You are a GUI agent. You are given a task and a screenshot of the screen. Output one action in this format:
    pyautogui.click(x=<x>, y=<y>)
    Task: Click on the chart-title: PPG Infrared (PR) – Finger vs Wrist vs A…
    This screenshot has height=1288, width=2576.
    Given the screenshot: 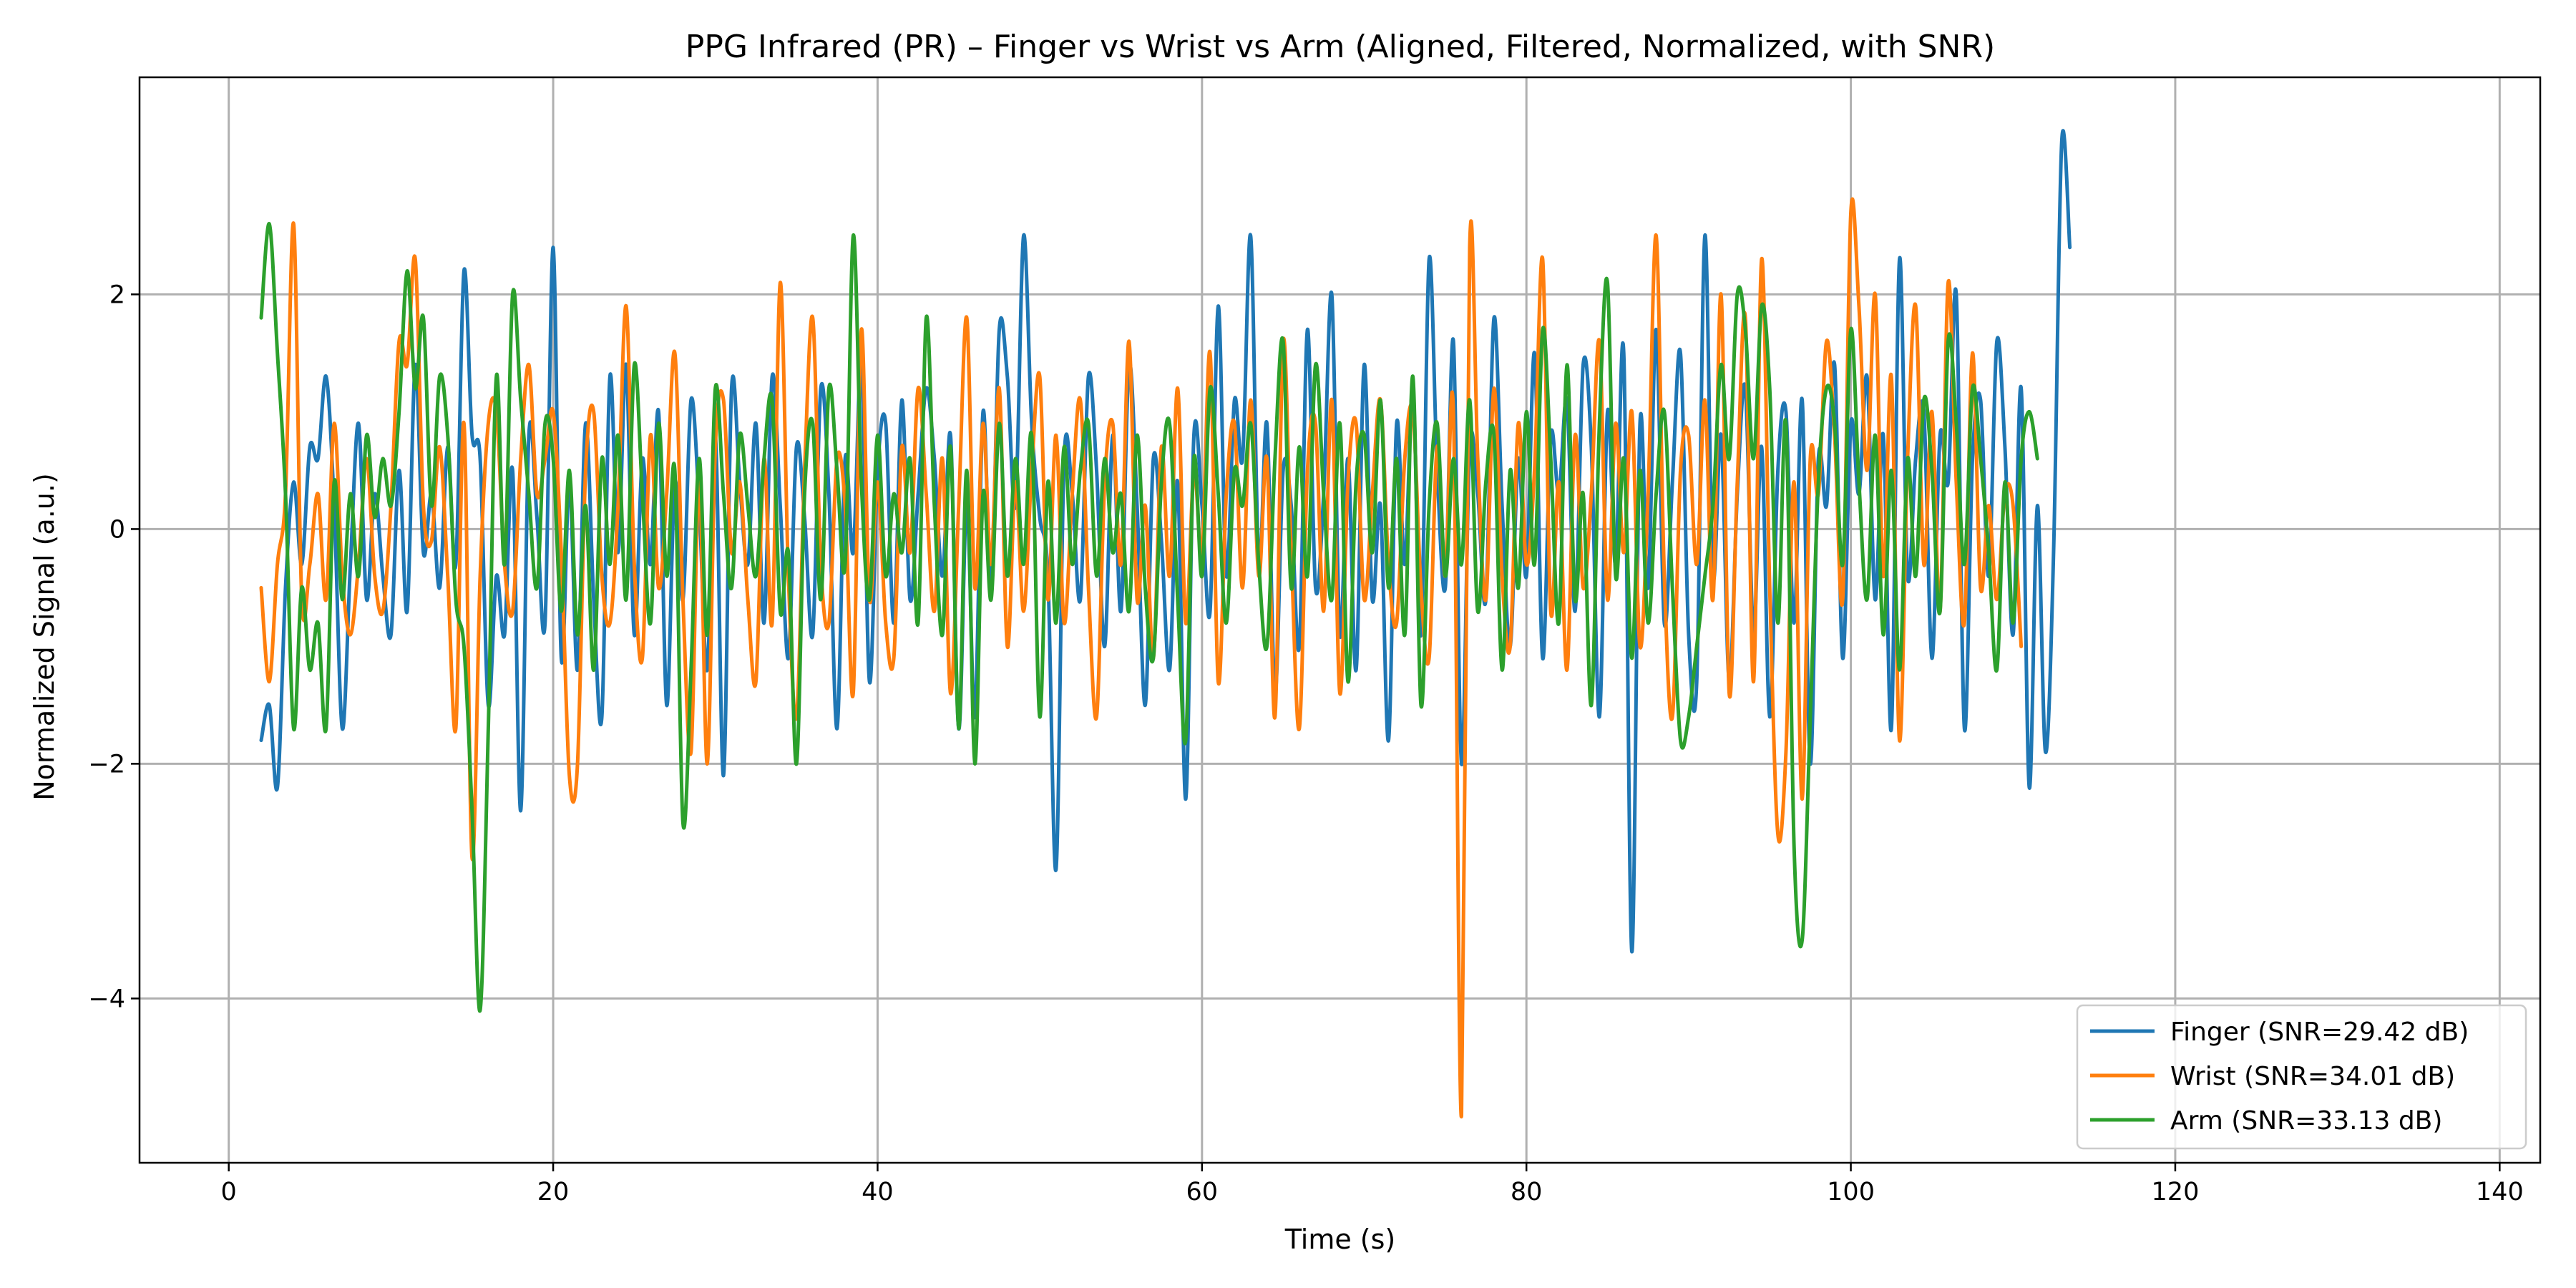 What is the action you would take?
    pyautogui.click(x=1340, y=47)
    